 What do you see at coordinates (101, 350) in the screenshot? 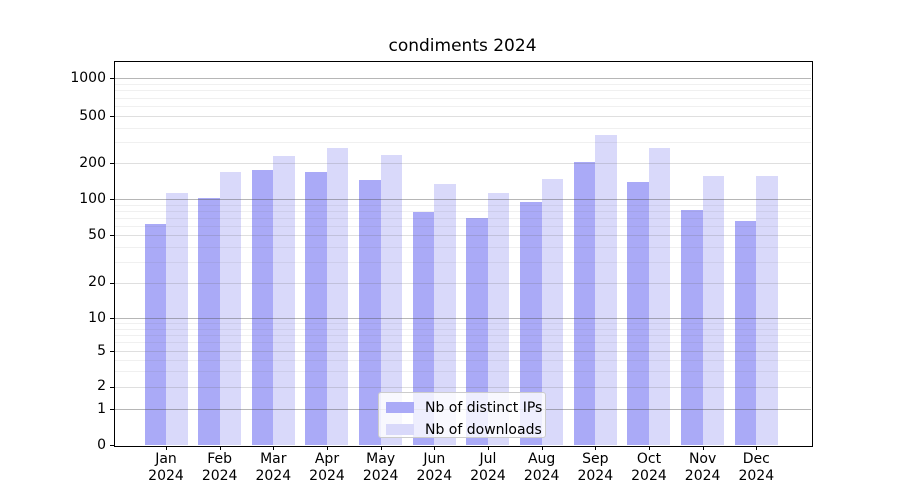
I see `y-tick-label: 5` at bounding box center [101, 350].